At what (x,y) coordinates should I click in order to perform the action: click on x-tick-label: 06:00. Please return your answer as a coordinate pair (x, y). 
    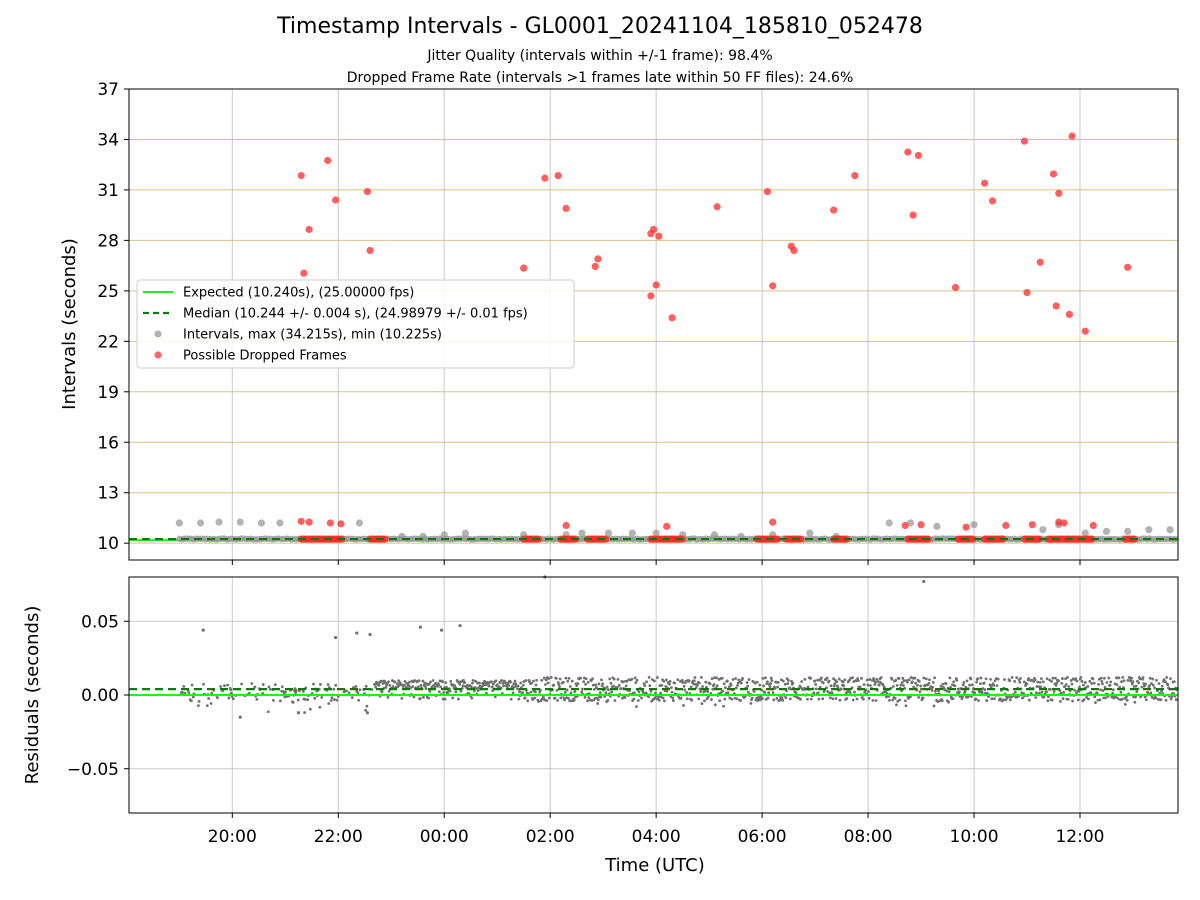
    Looking at the image, I should click on (762, 837).